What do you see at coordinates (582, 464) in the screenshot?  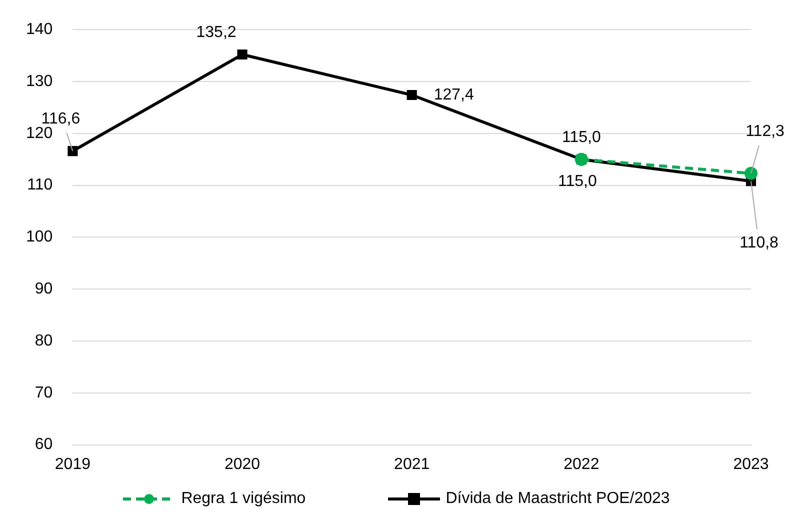 I see `x-tick-label: 2022` at bounding box center [582, 464].